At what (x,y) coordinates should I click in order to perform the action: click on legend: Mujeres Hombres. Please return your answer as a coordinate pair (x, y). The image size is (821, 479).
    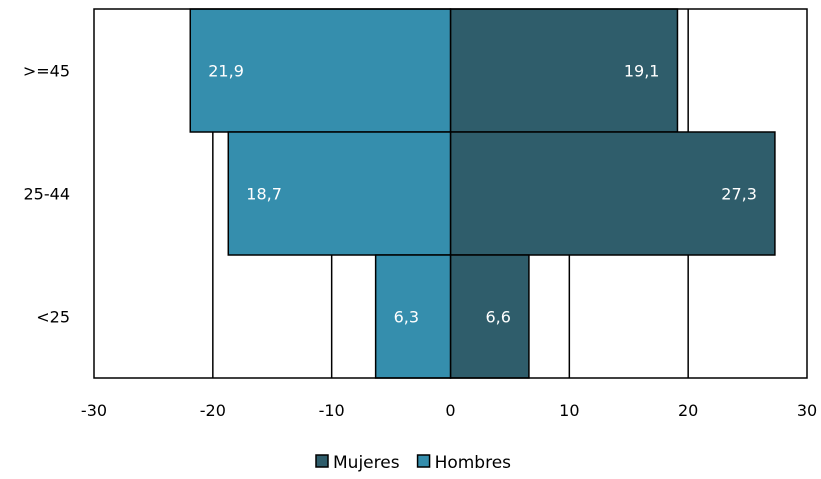
    Looking at the image, I should click on (413, 463).